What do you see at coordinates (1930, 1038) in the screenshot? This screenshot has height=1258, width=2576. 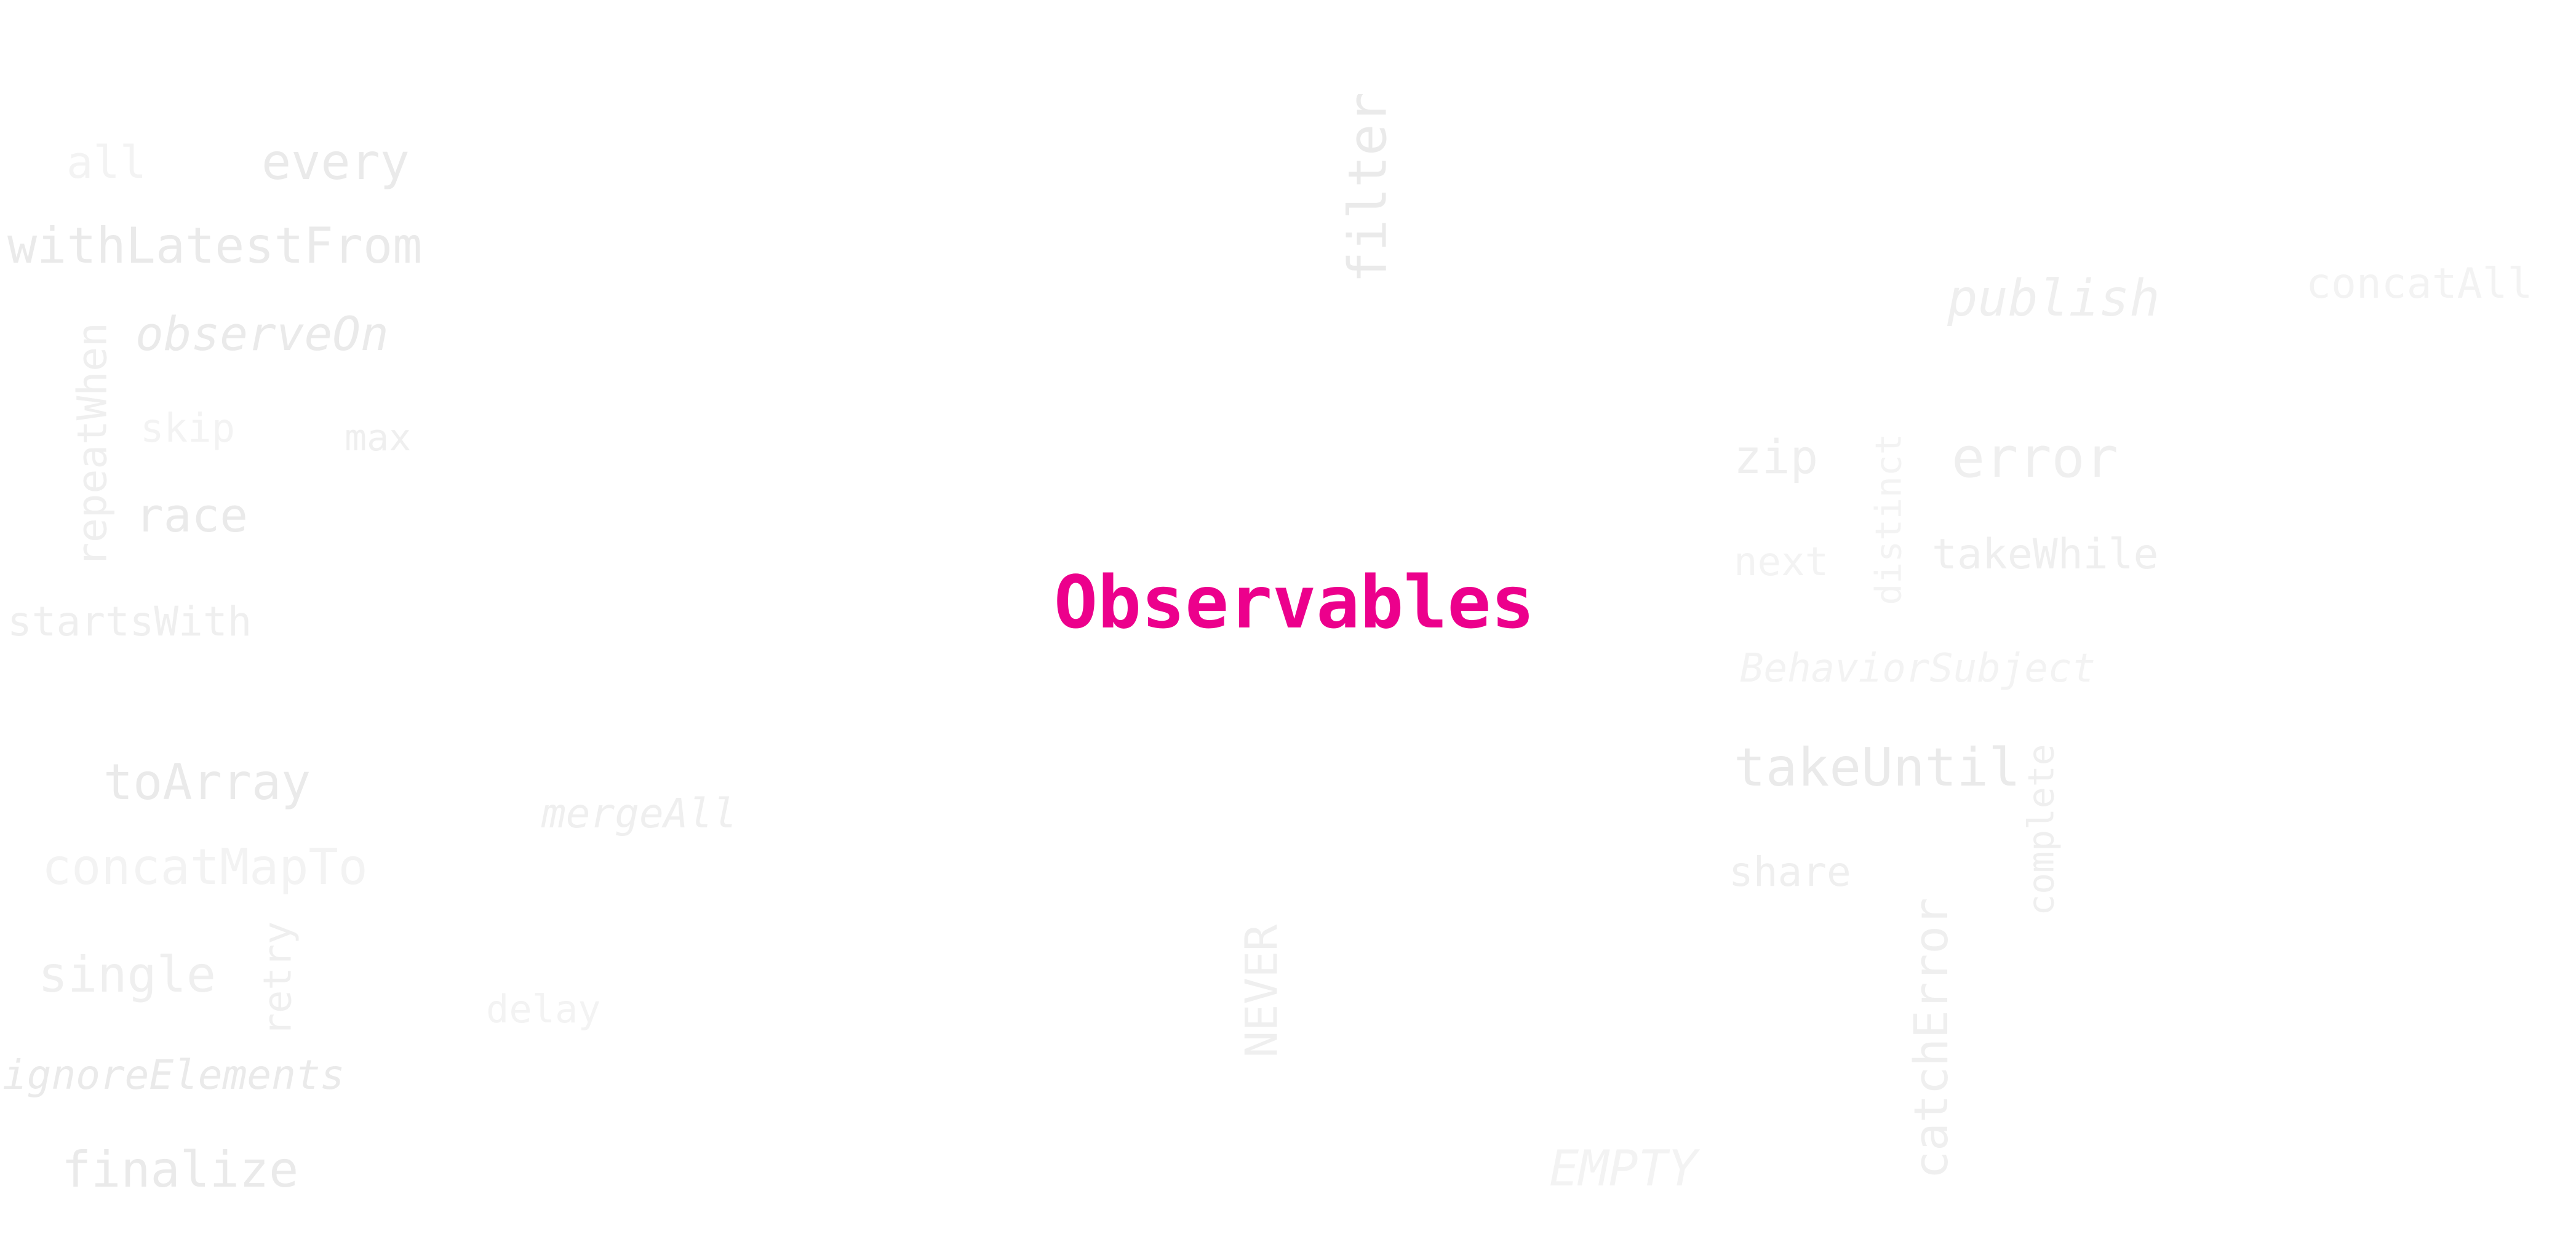 I see `word-catcherror: catchError` at bounding box center [1930, 1038].